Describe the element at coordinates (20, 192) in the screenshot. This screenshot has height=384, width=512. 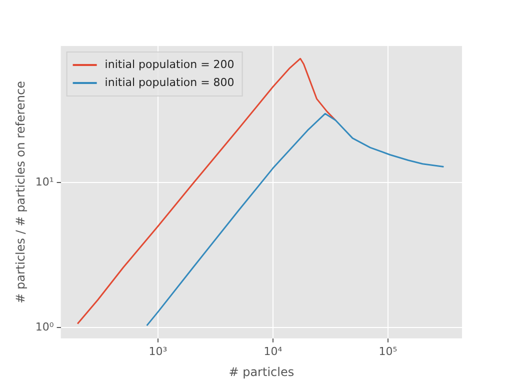
I see `y-axis-title: # particles / # particles on reference` at that location.